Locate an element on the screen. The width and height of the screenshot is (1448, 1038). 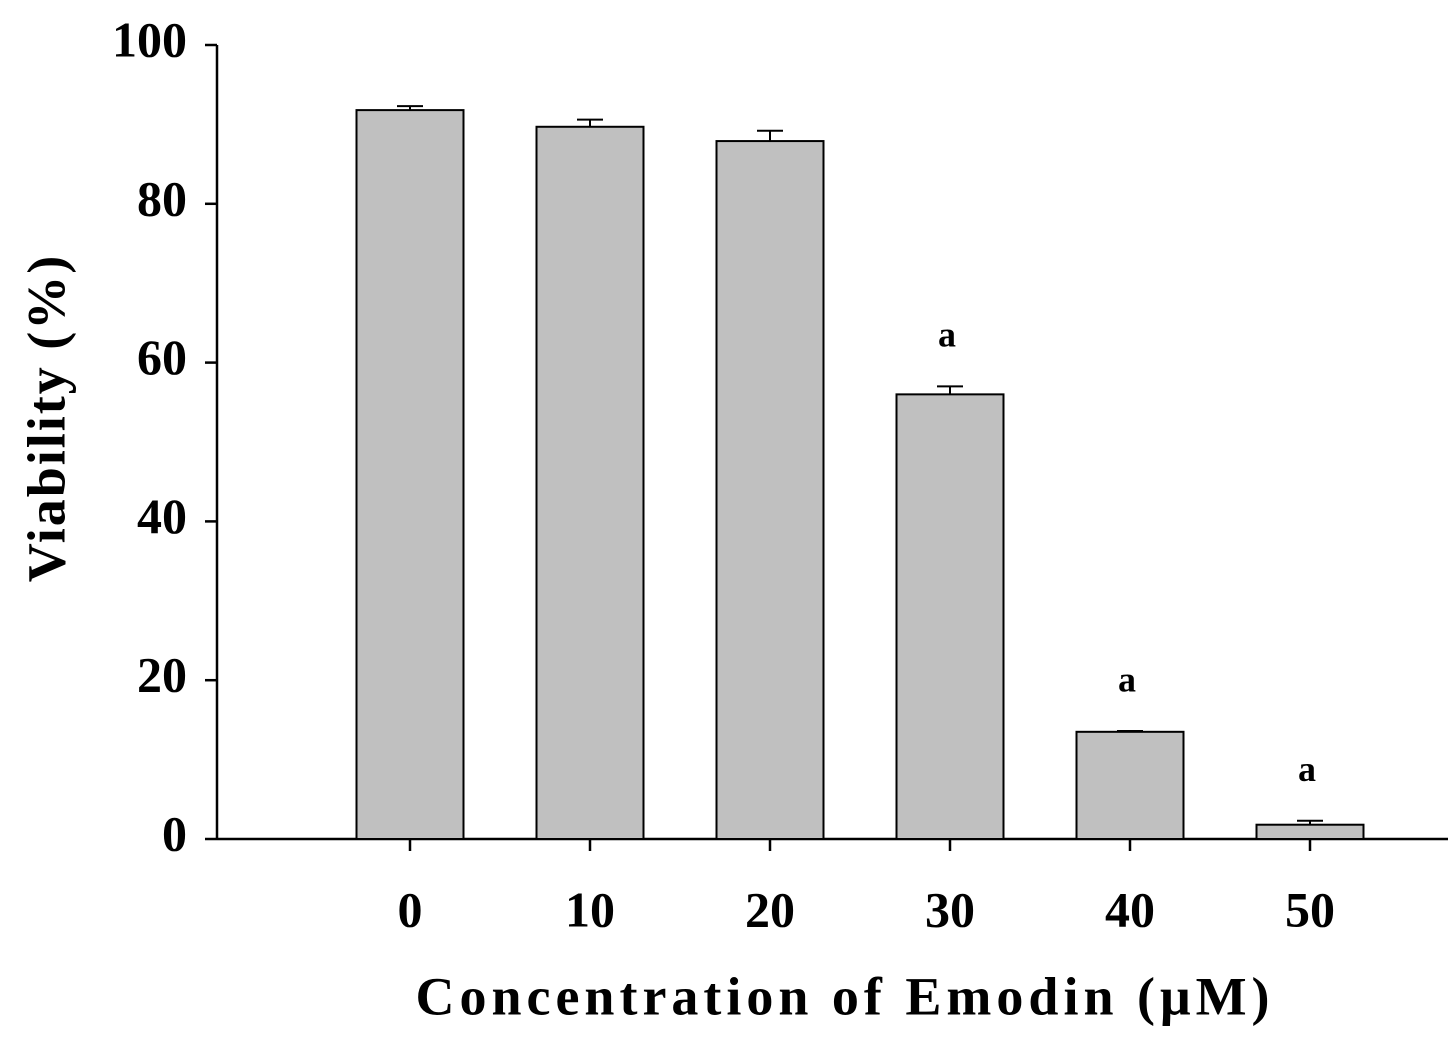
y-axis-title: Viability (%) is located at coordinates (46, 418).